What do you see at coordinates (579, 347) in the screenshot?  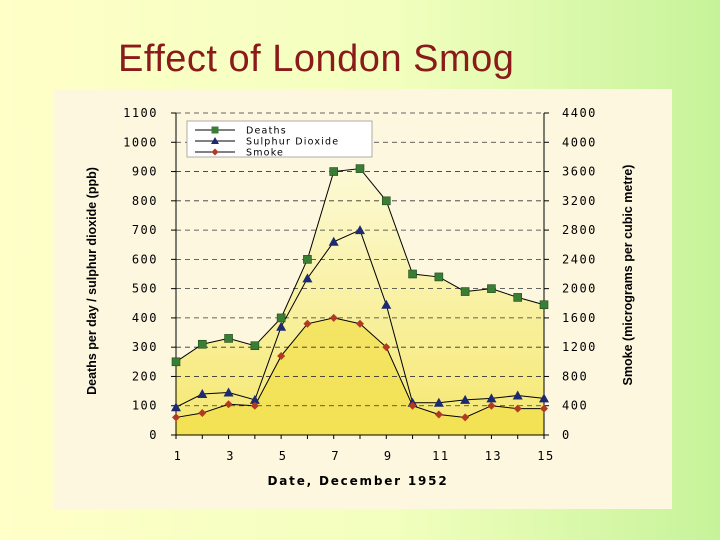 I see `y-tick-label-right: 1200` at bounding box center [579, 347].